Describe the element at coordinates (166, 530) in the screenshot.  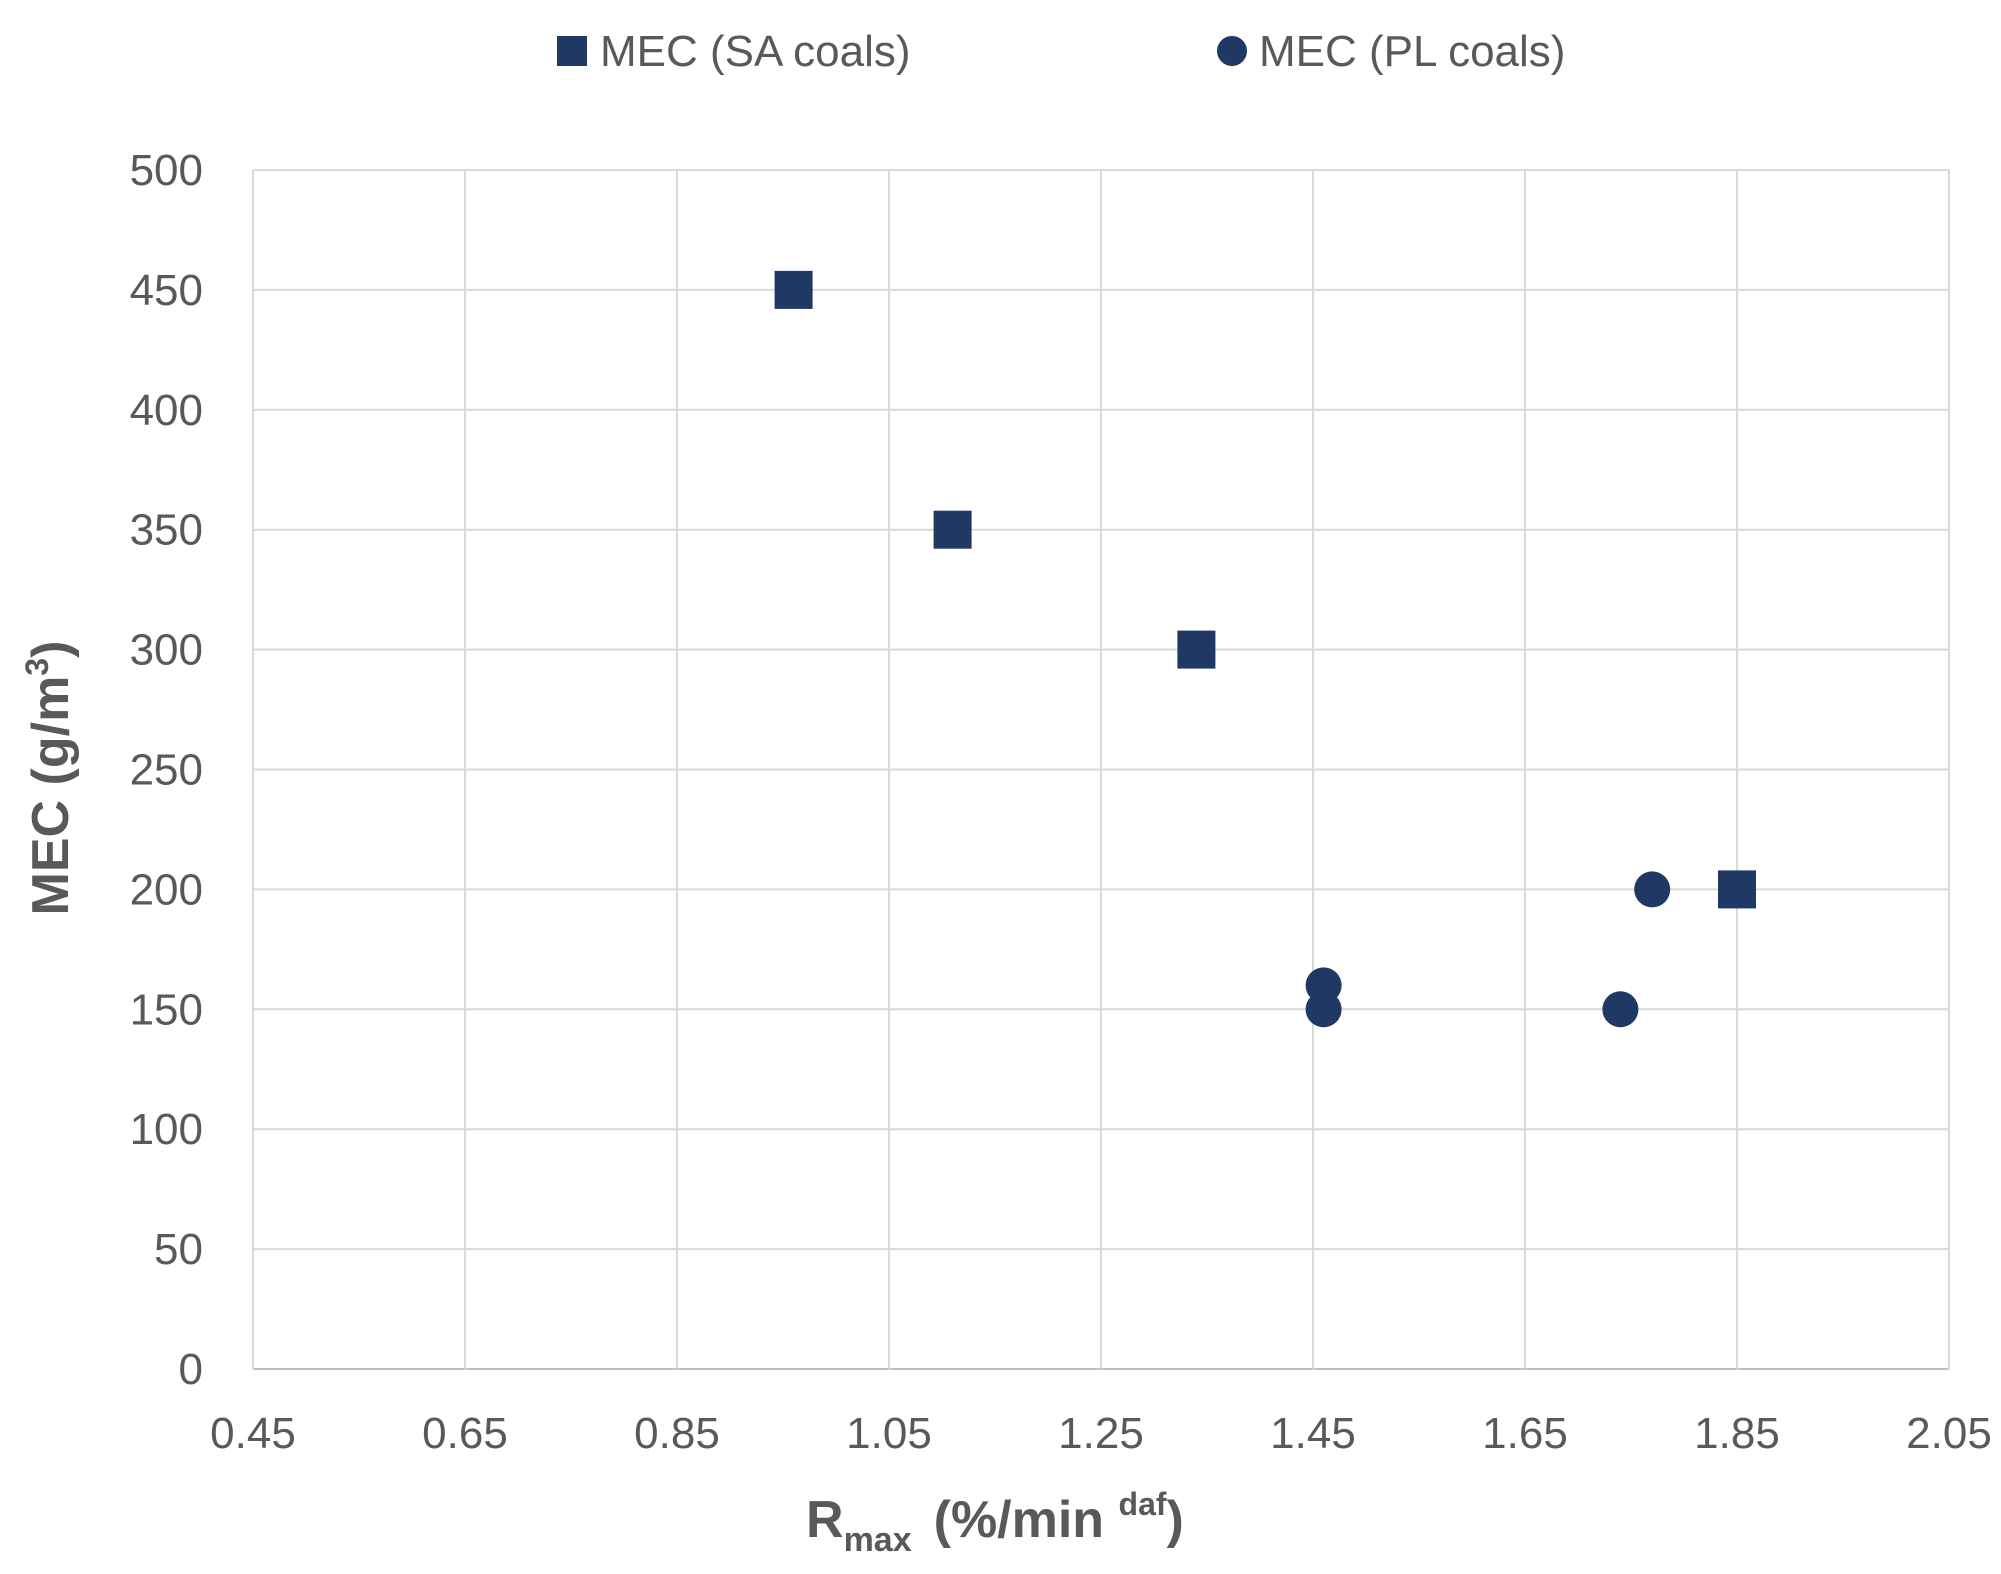
I see `y-tick-label: 350` at that location.